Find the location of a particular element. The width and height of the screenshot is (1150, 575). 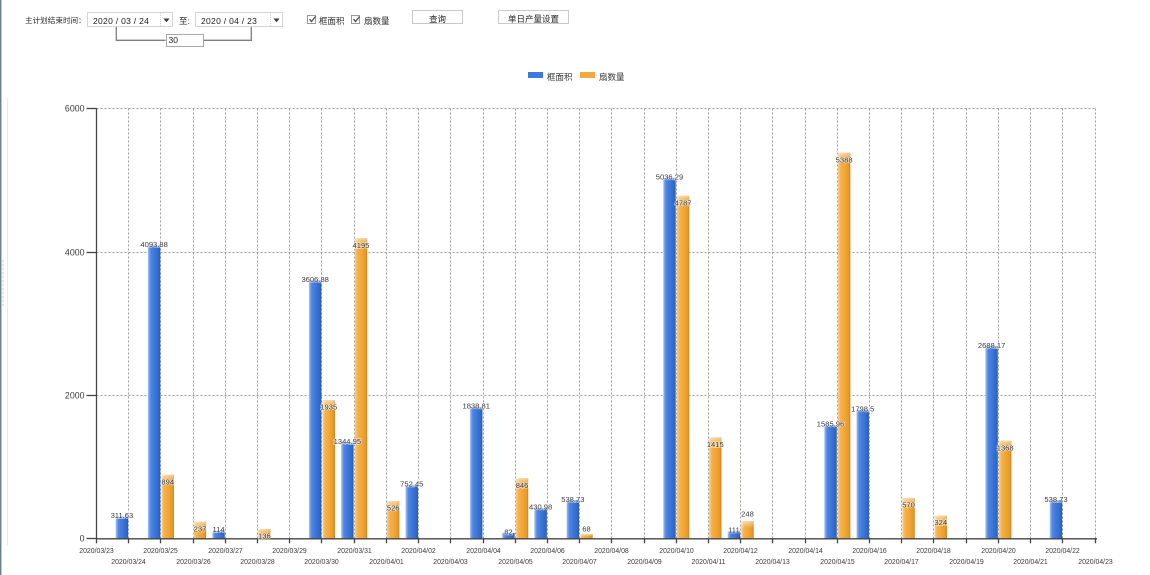

svg-text: 2020/04/07 is located at coordinates (579, 562).